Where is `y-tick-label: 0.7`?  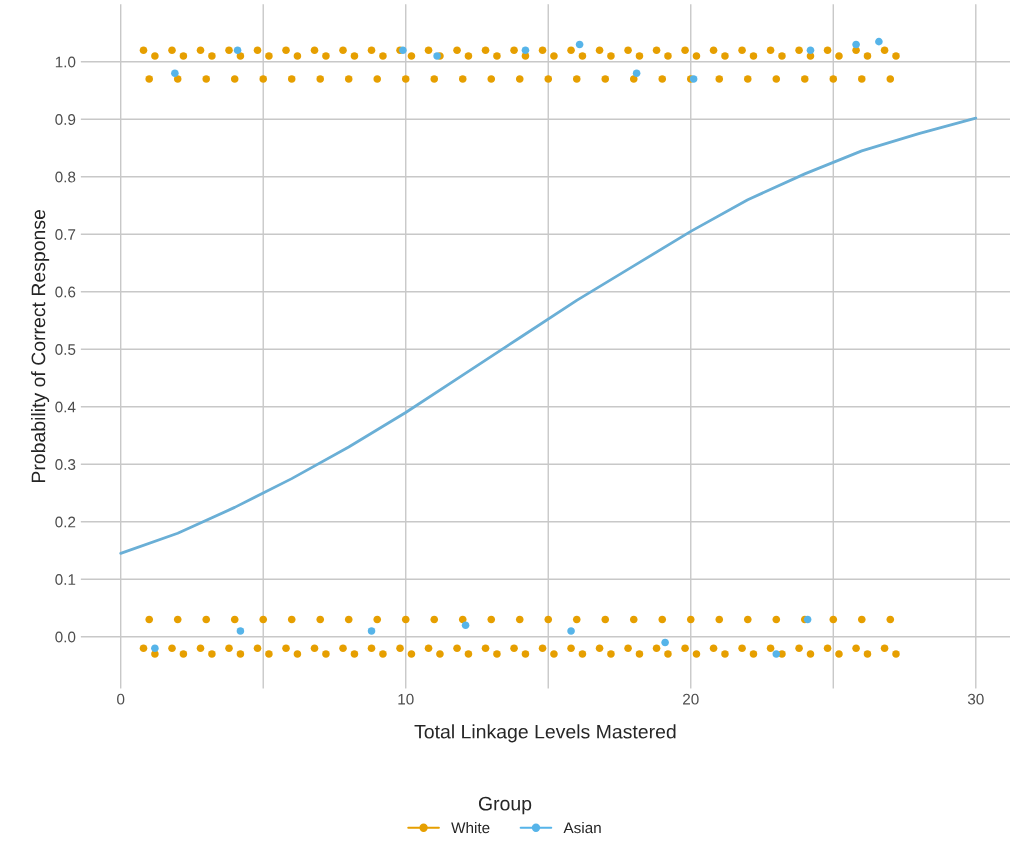
y-tick-label: 0.7 is located at coordinates (65, 234).